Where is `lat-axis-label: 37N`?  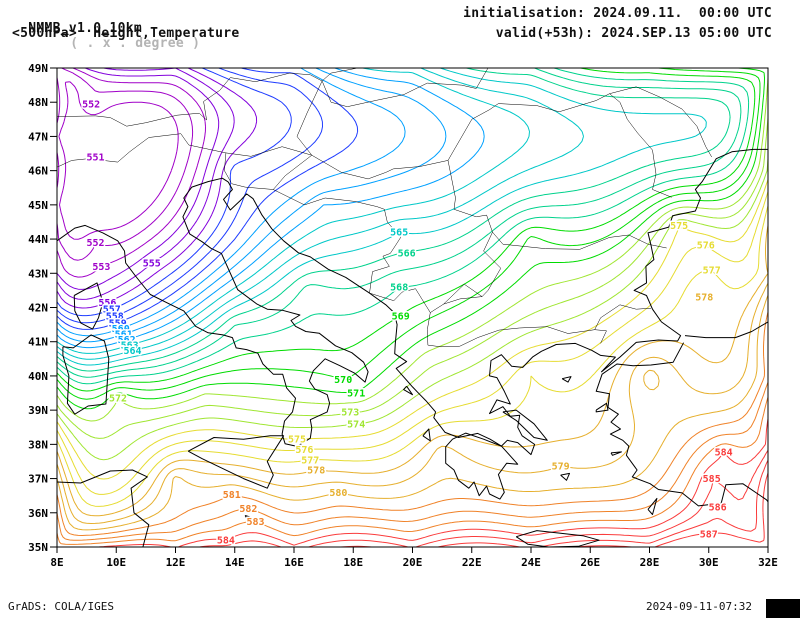 lat-axis-label: 37N is located at coordinates (38, 479).